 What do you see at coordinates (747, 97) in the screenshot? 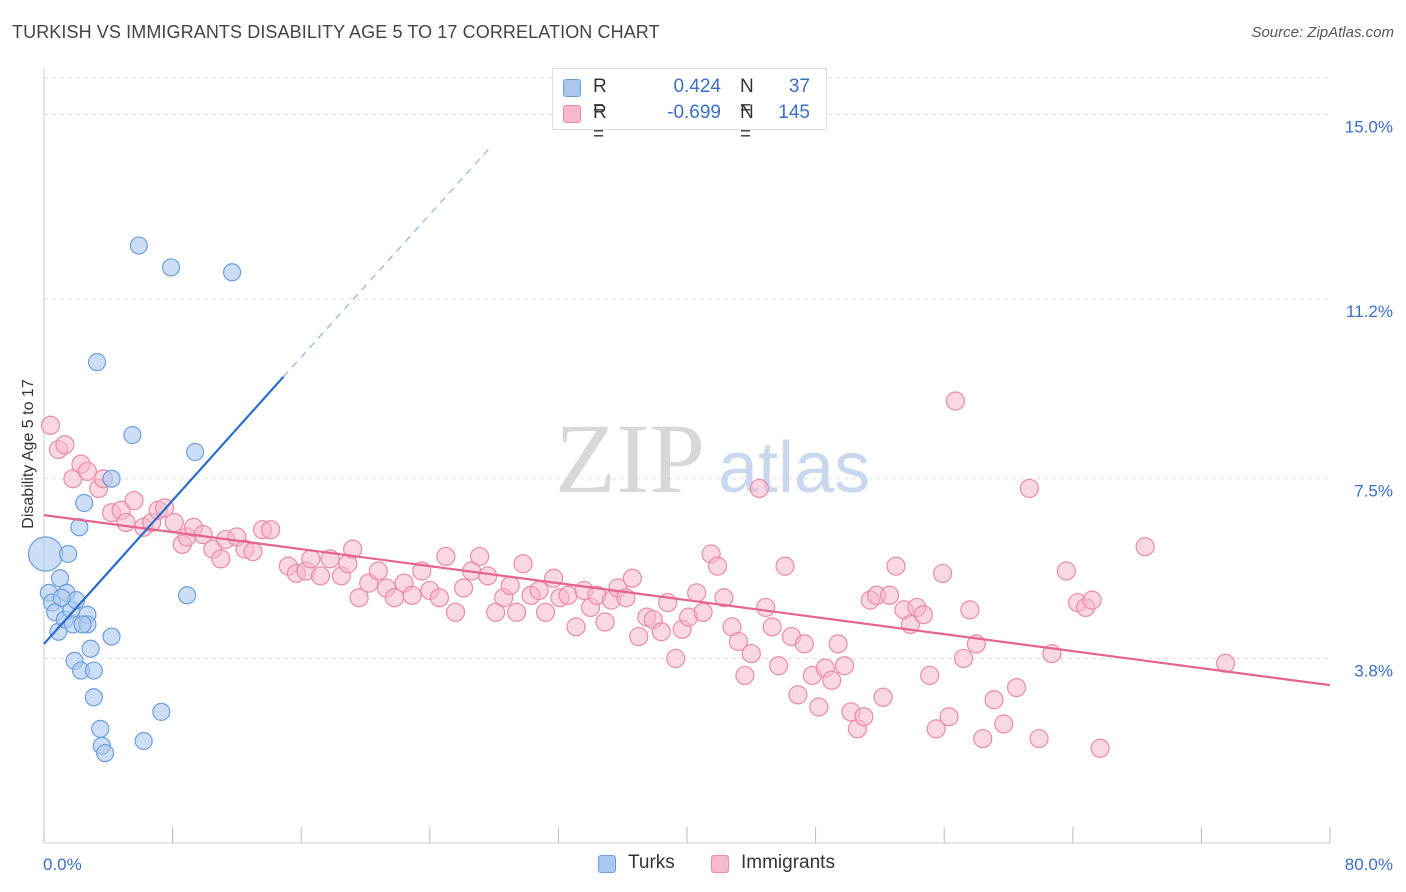
I see `turks-n-label: N =` at bounding box center [747, 97].